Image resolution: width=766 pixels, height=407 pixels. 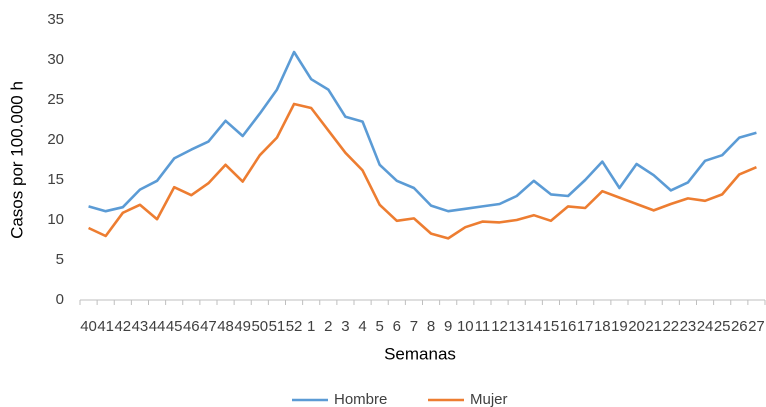 I want to click on x-tick-label: 25, so click(x=722, y=326).